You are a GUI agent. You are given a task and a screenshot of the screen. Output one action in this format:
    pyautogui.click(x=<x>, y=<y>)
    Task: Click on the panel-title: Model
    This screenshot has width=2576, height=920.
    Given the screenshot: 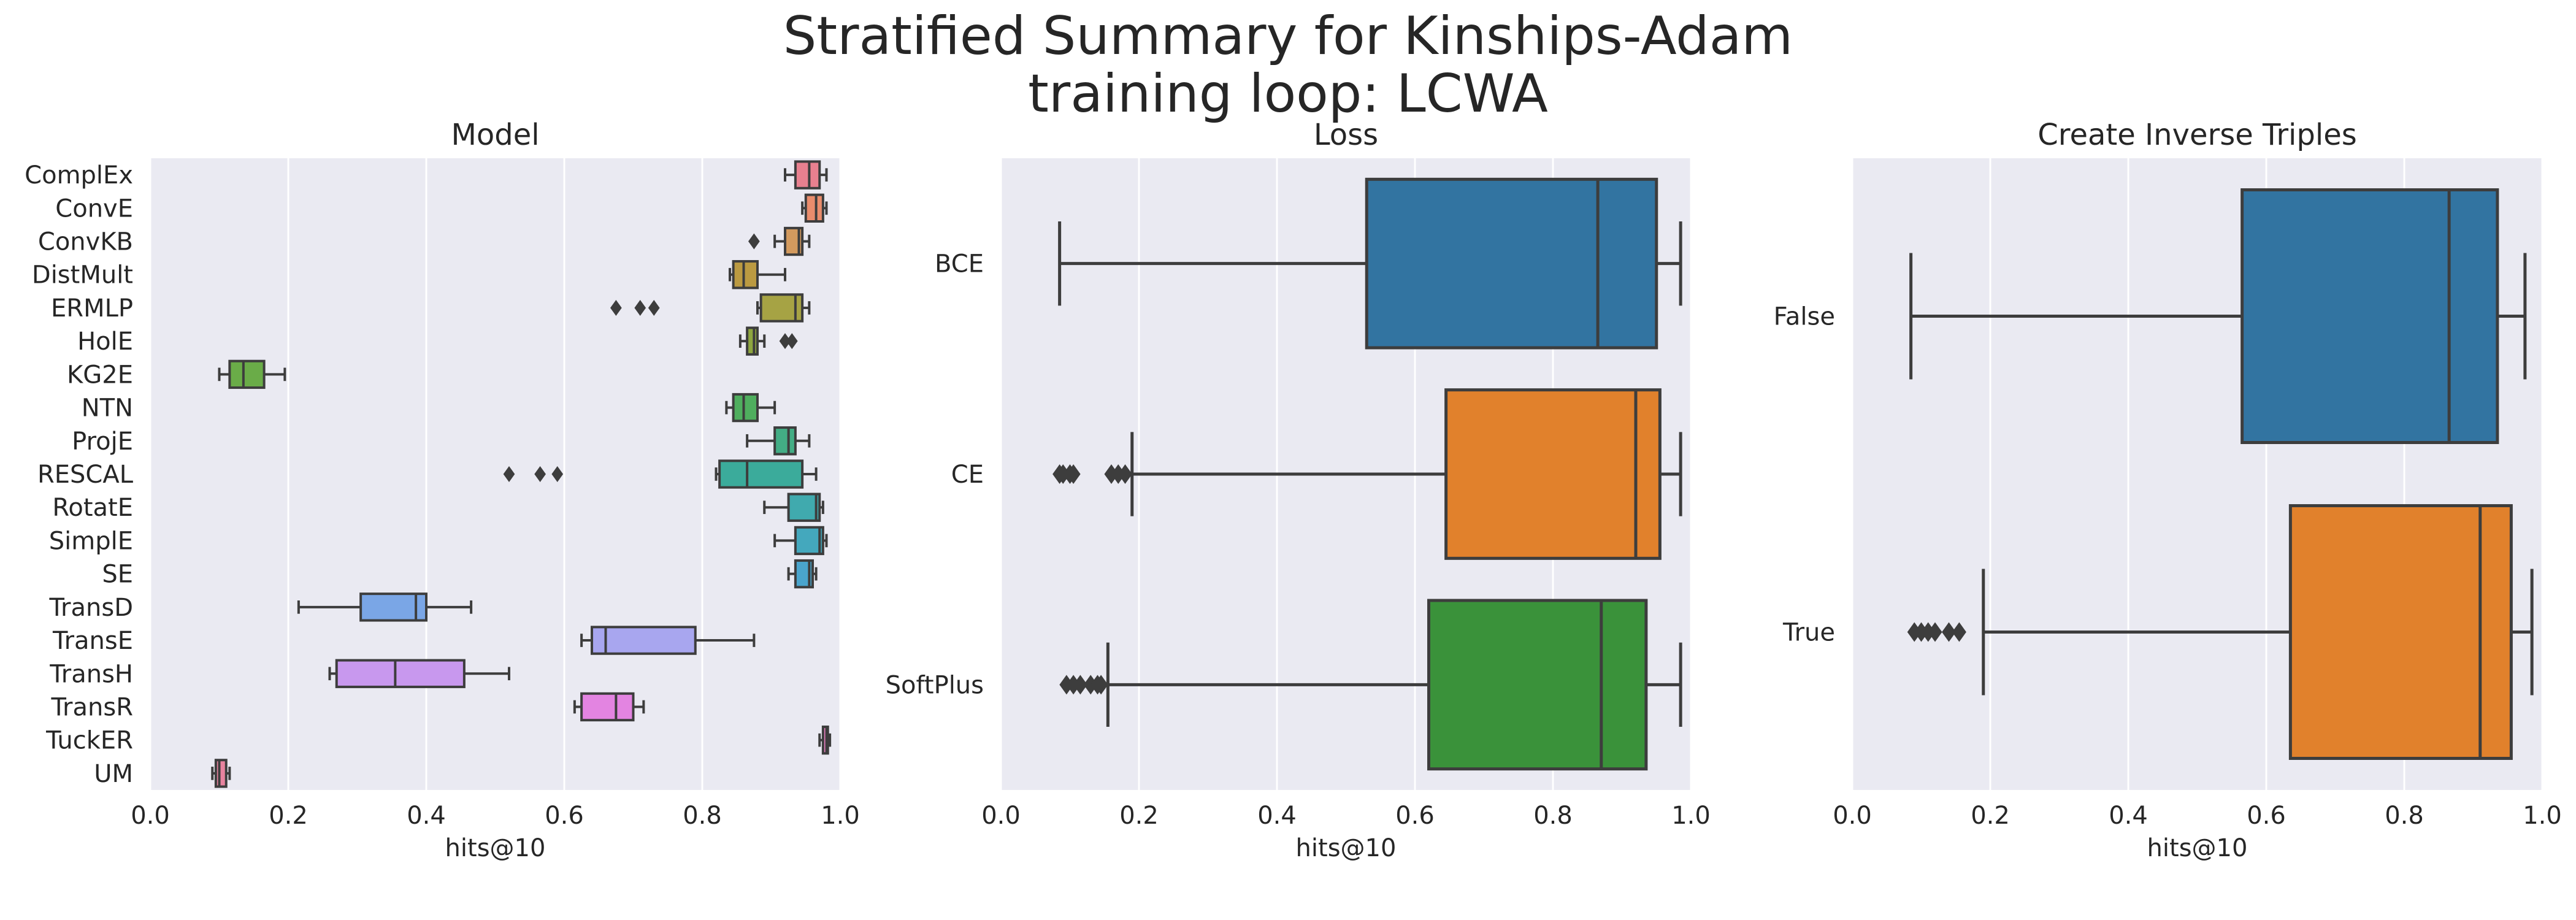 What is the action you would take?
    pyautogui.click(x=495, y=135)
    